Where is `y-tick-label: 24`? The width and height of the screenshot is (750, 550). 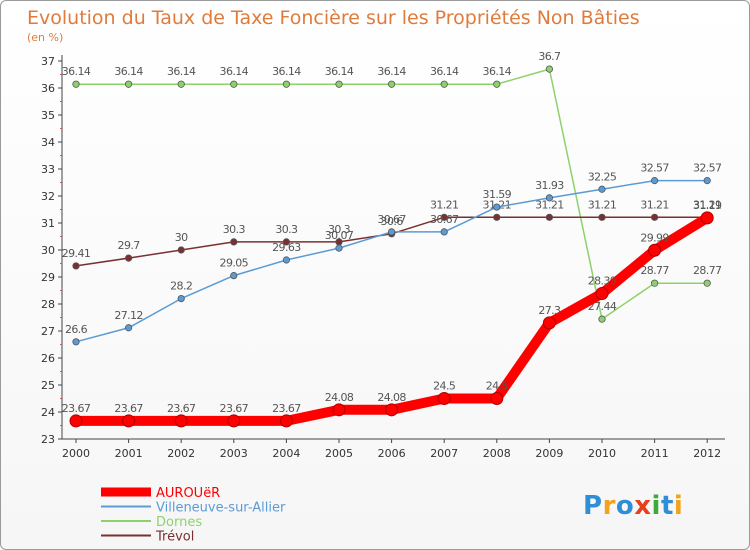 y-tick-label: 24 is located at coordinates (48, 412).